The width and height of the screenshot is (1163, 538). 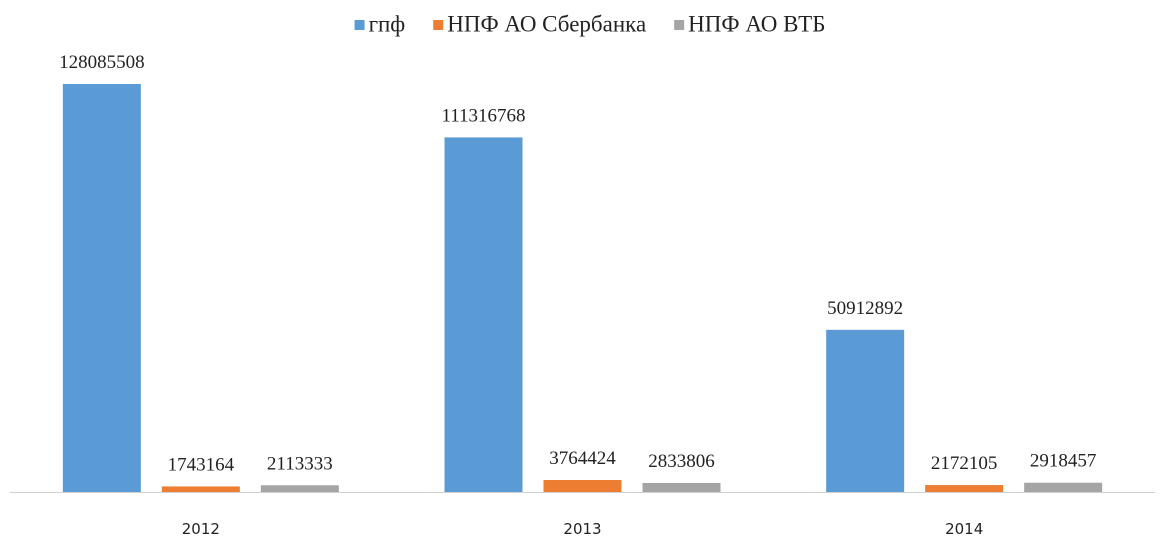 What do you see at coordinates (756, 23) in the screenshot?
I see `legend-label: НПФ АО ВТБ` at bounding box center [756, 23].